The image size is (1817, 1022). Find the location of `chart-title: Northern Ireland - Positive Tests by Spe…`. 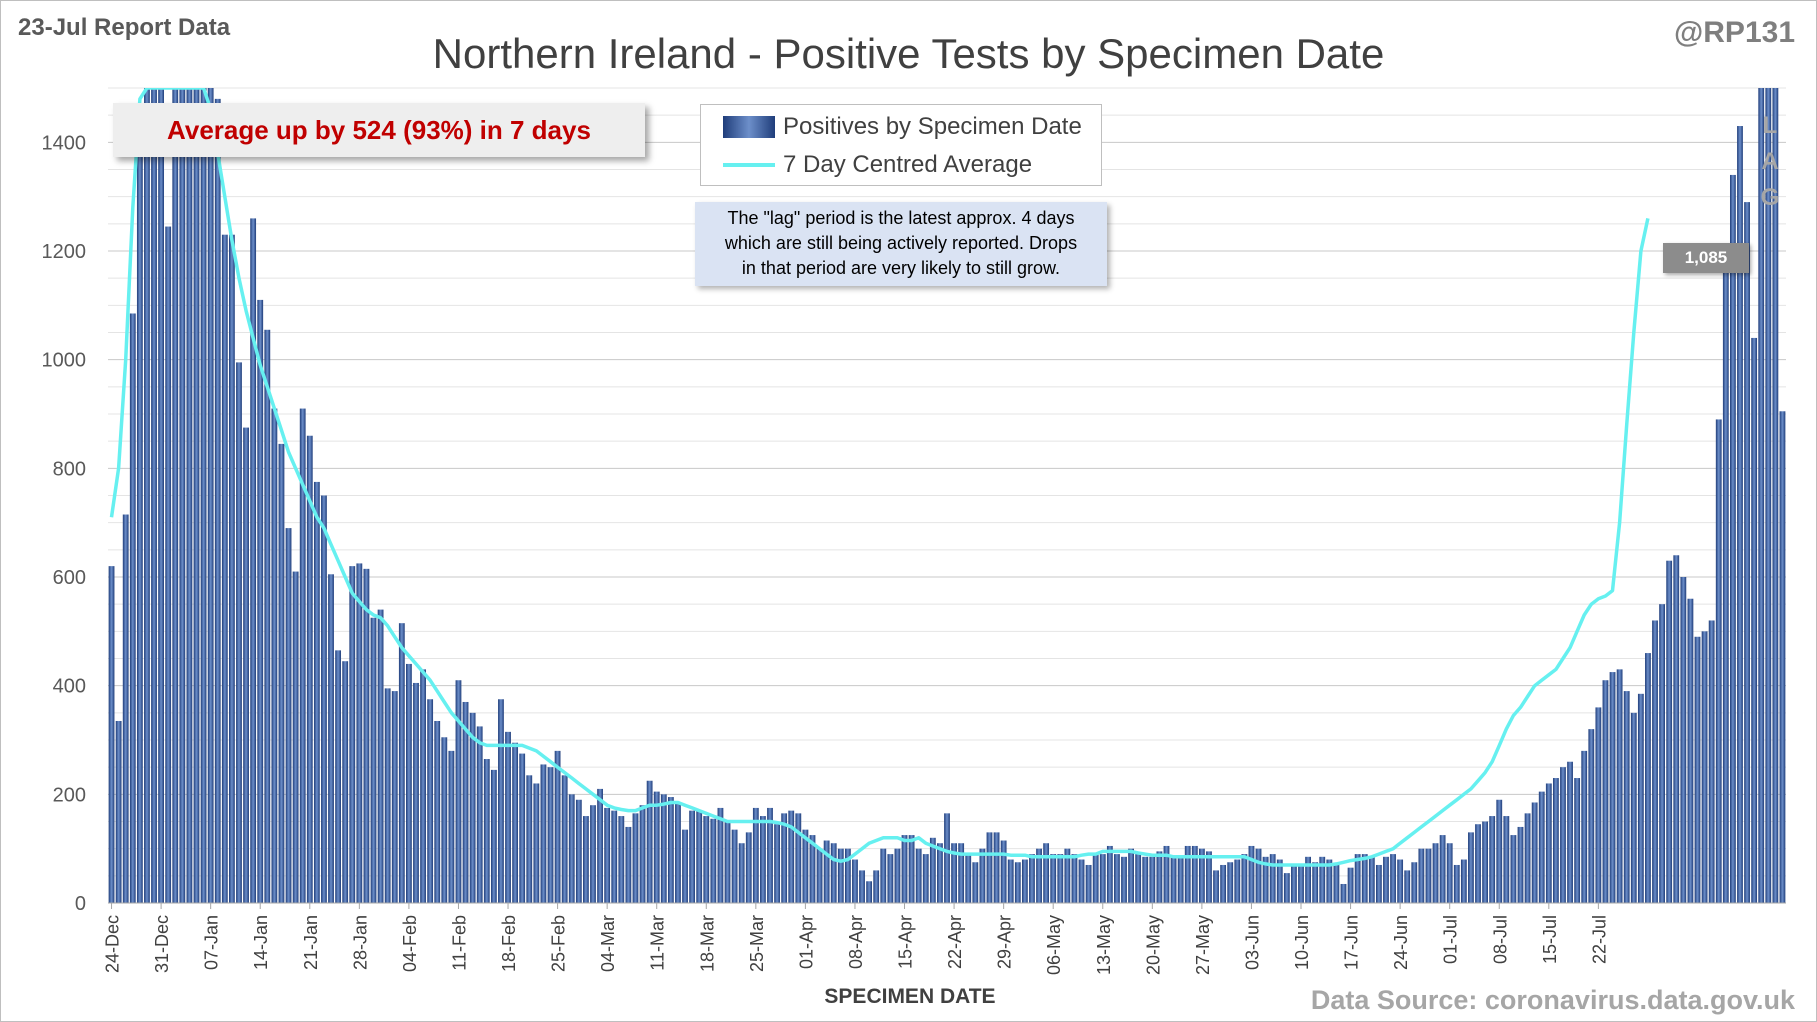

chart-title: Northern Ireland - Positive Tests by Spe… is located at coordinates (908, 53).